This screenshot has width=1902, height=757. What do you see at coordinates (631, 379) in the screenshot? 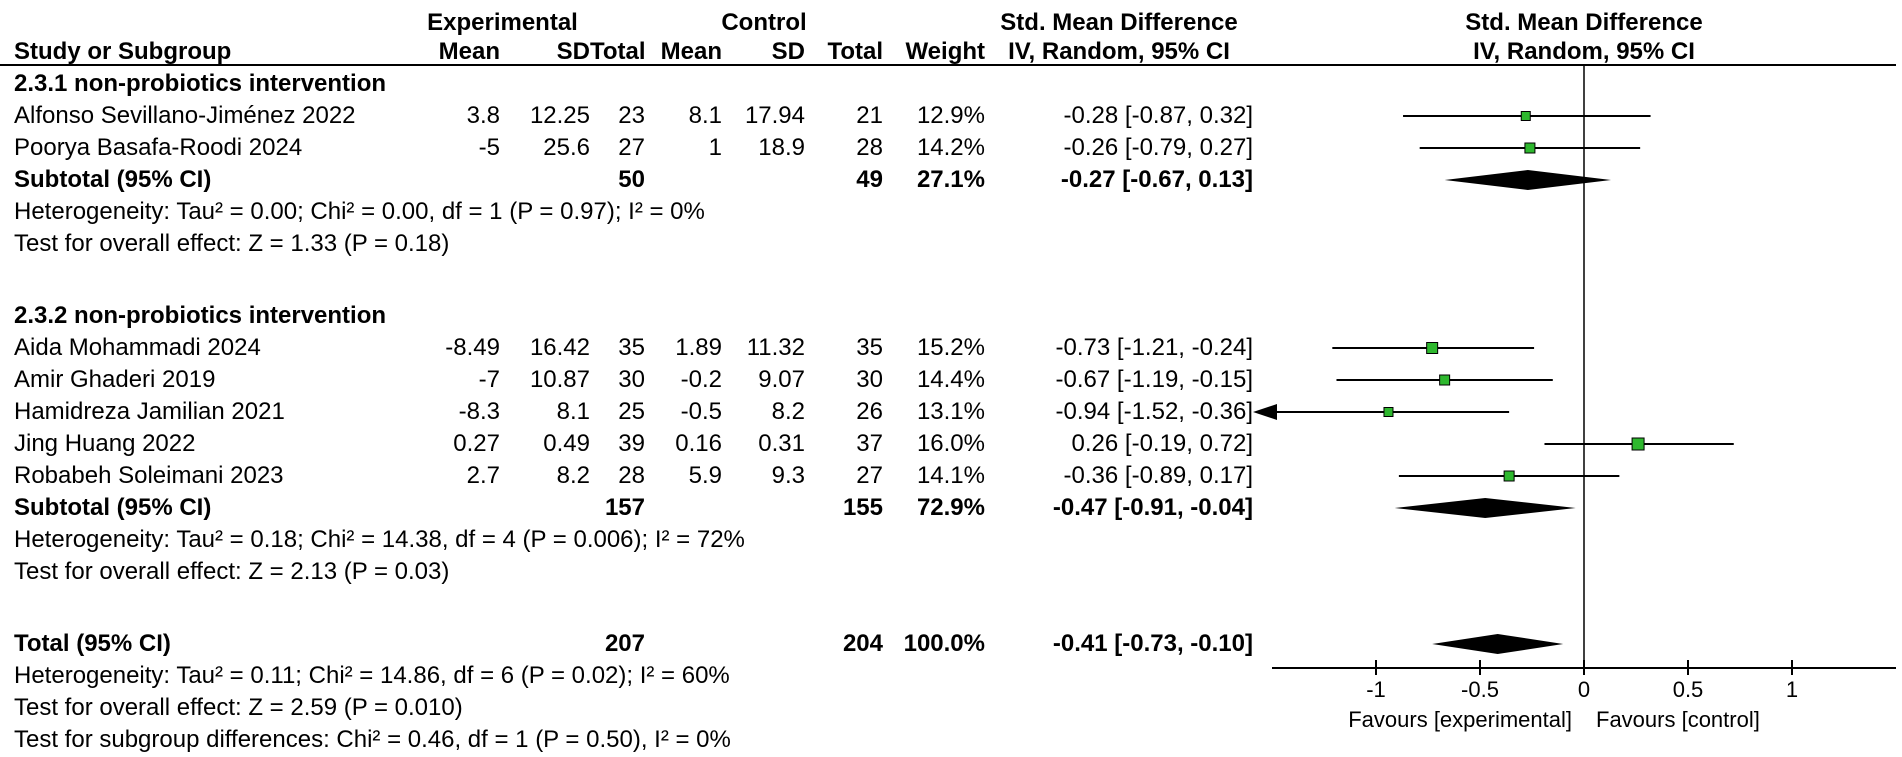
I see `study-total-e: 30` at bounding box center [631, 379].